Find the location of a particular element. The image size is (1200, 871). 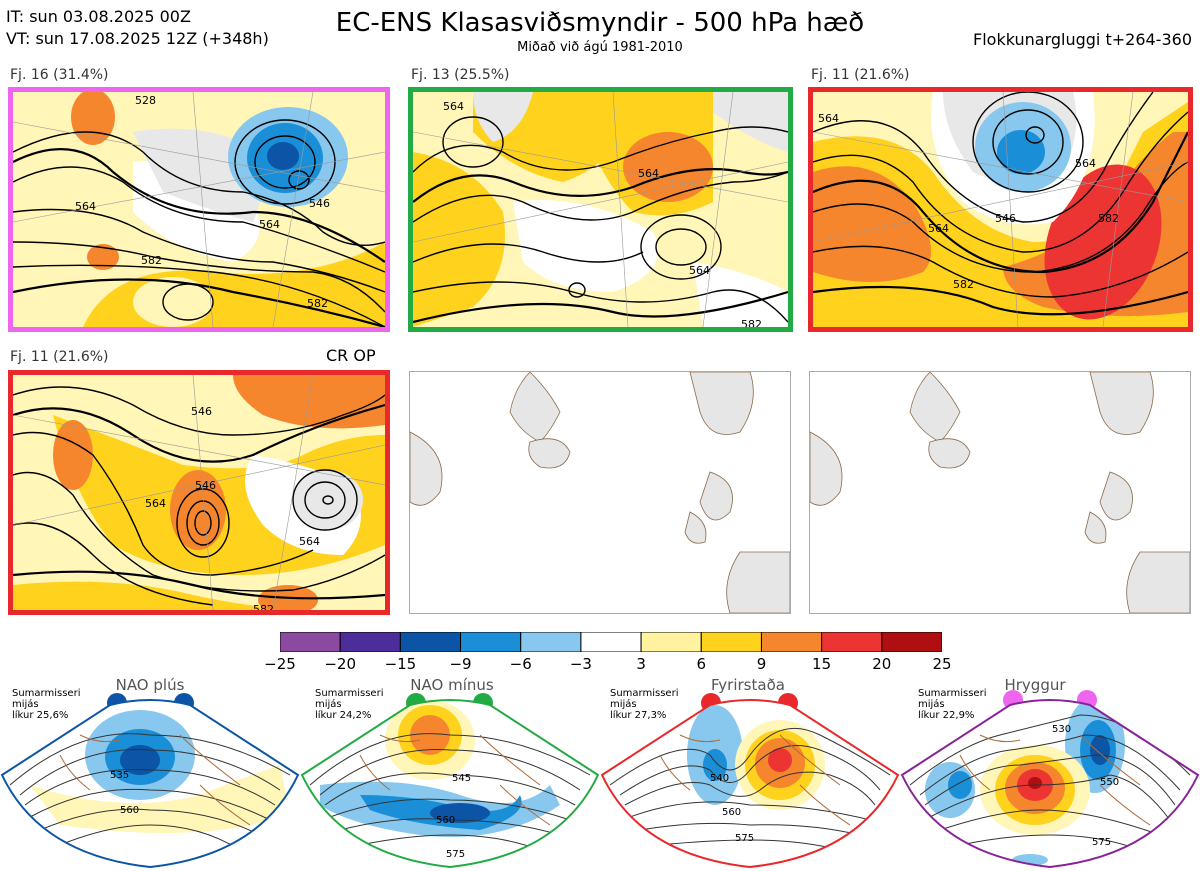

panel-2-label: Fj. 13 (25.5%) is located at coordinates (460, 75).